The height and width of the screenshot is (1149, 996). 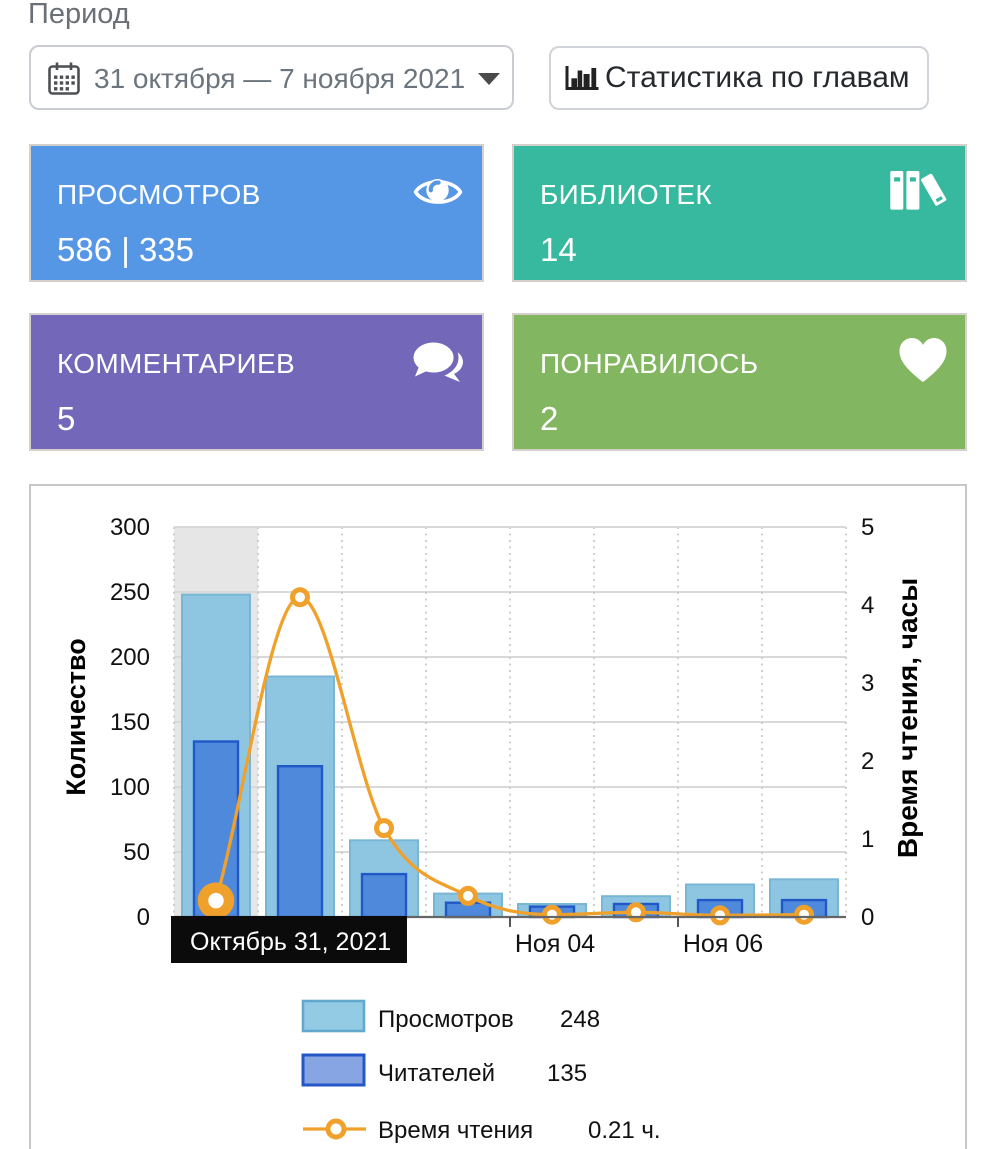 I want to click on svg-text: 150, so click(x=130, y=722).